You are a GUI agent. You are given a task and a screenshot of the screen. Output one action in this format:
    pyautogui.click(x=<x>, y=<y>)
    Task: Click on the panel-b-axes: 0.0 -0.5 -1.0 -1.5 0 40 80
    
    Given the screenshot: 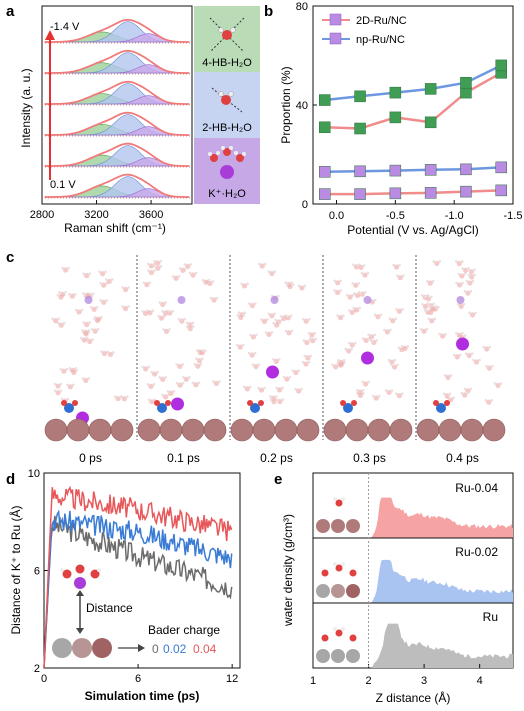 What is the action you would take?
    pyautogui.click(x=409, y=111)
    